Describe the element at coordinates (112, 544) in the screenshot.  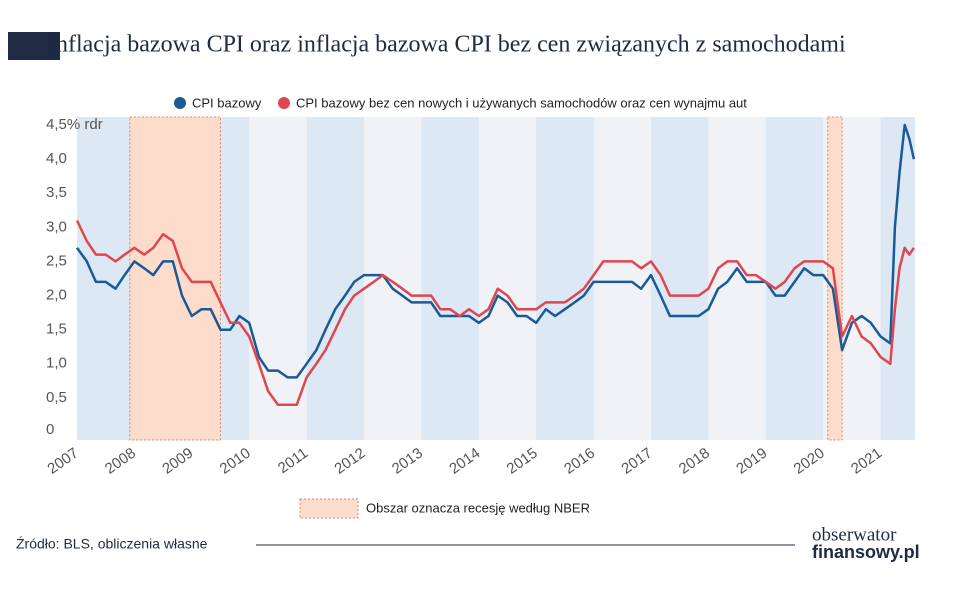
I see `source: Źródło: BLS, obliczenia własne` at that location.